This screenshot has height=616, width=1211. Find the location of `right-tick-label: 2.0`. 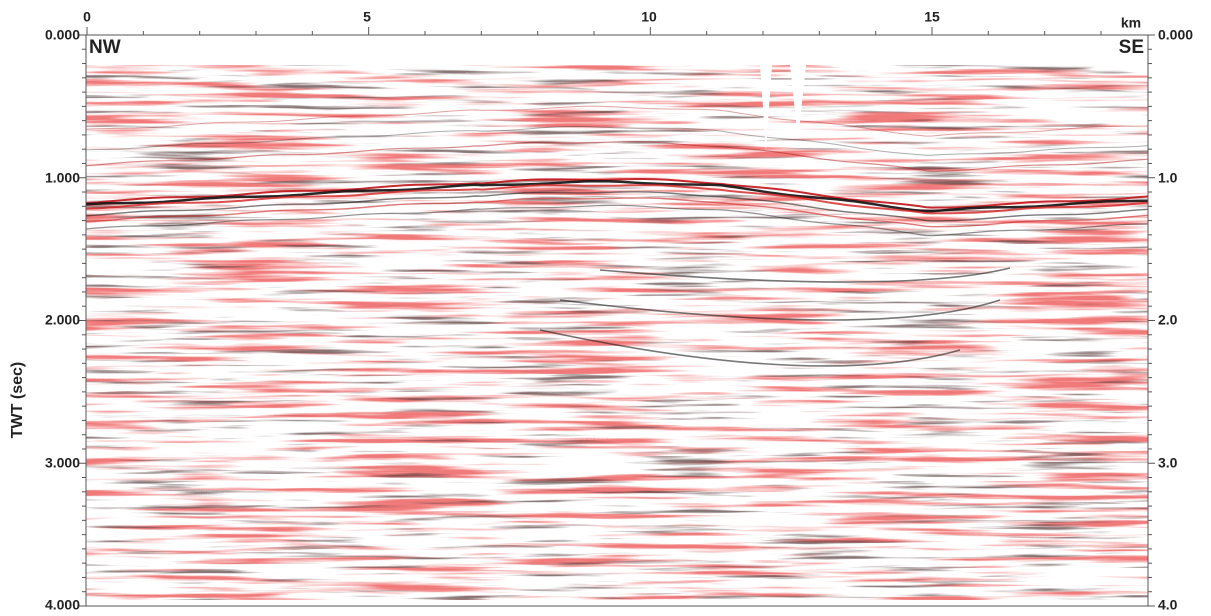

right-tick-label: 2.0 is located at coordinates (1168, 320).